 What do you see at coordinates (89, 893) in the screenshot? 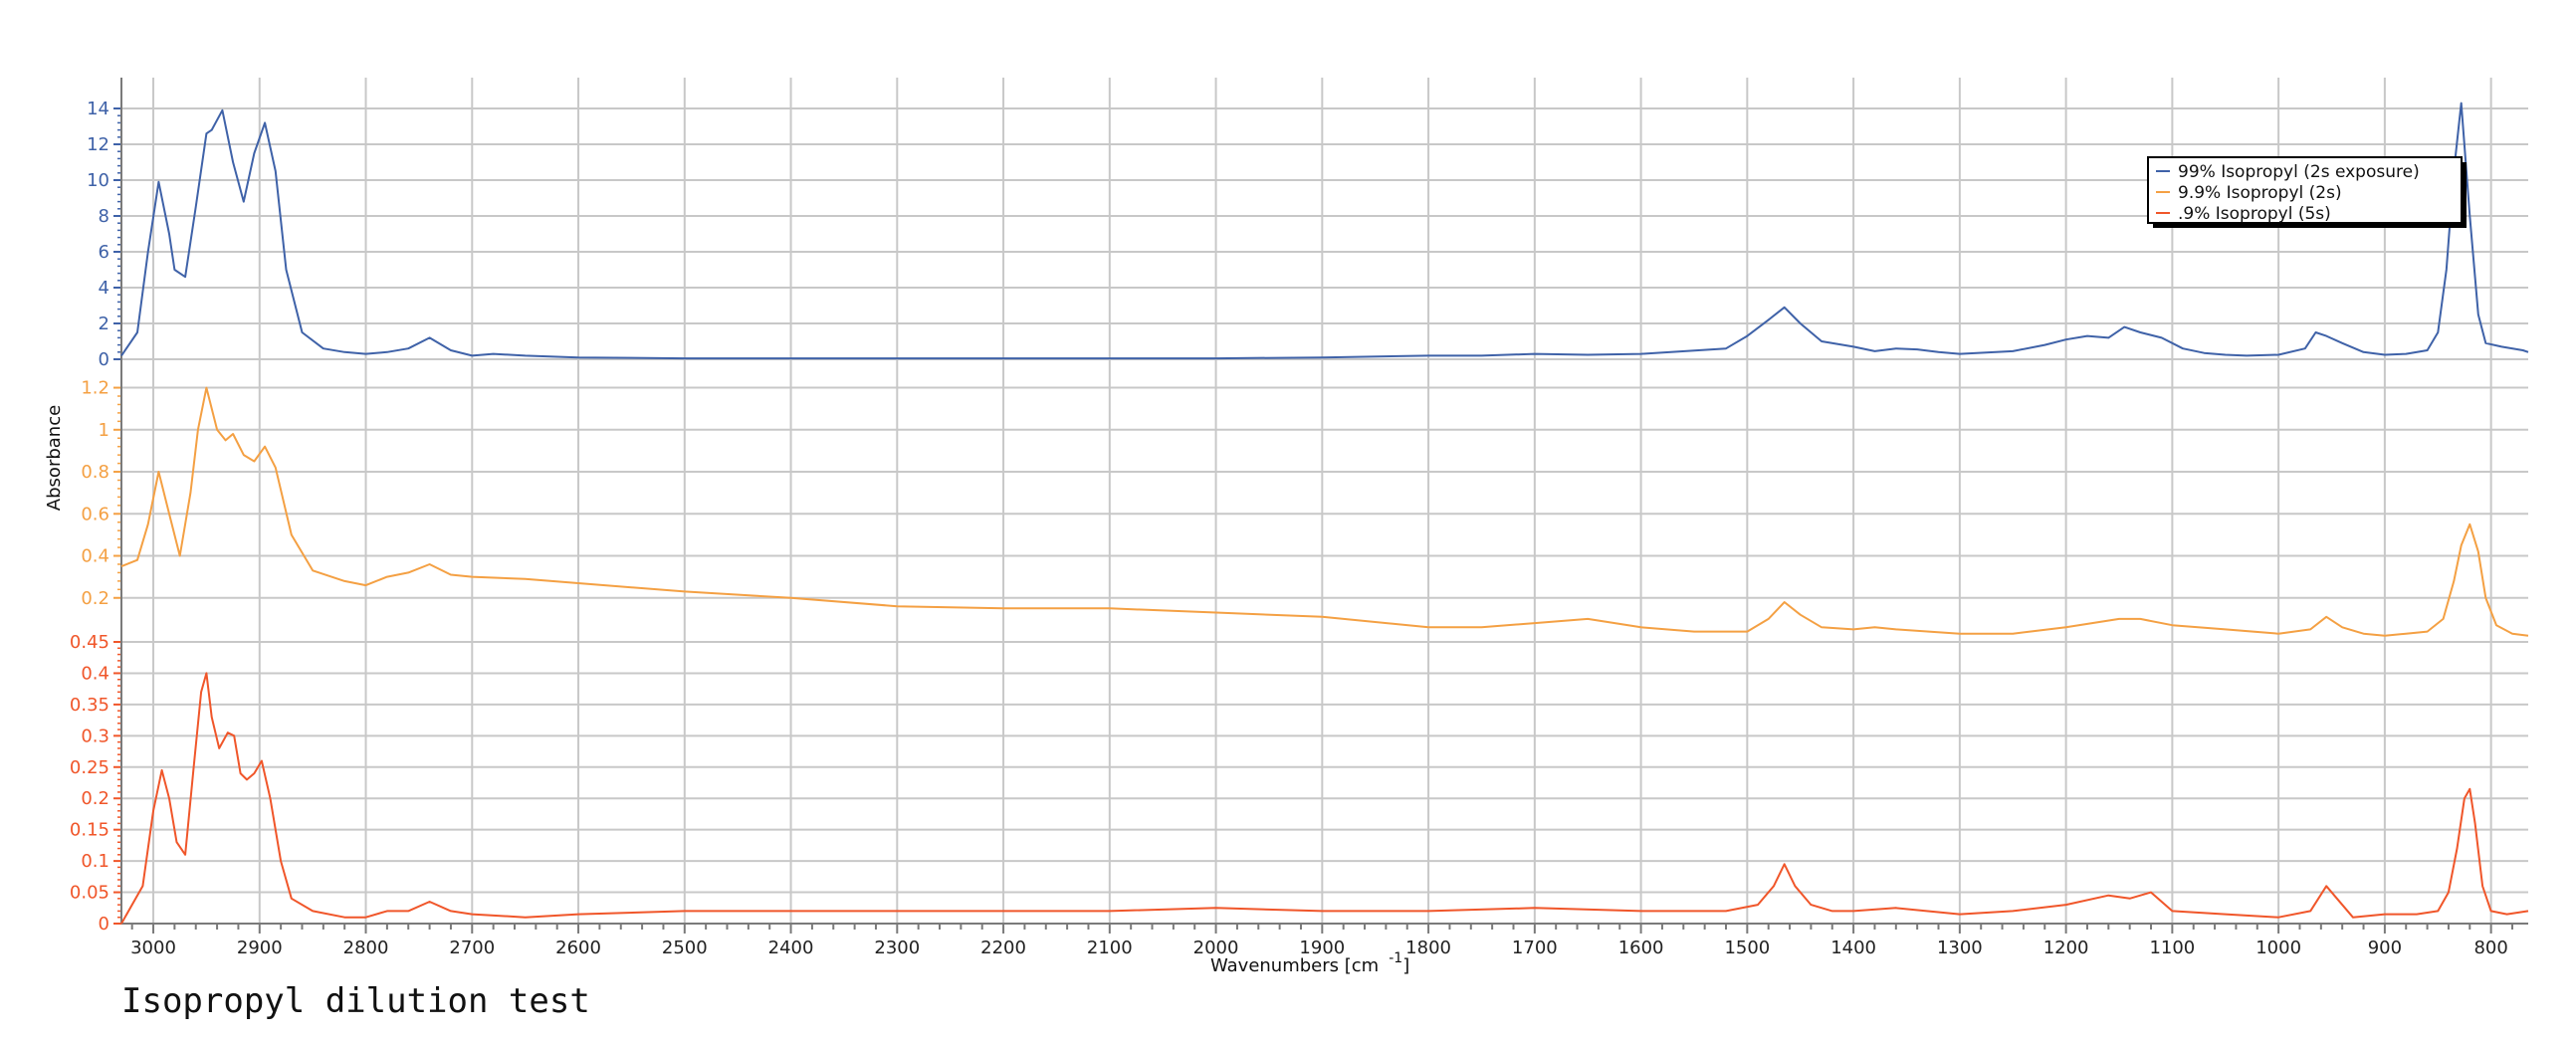
I see `y-tick-label: 0.05` at bounding box center [89, 893].